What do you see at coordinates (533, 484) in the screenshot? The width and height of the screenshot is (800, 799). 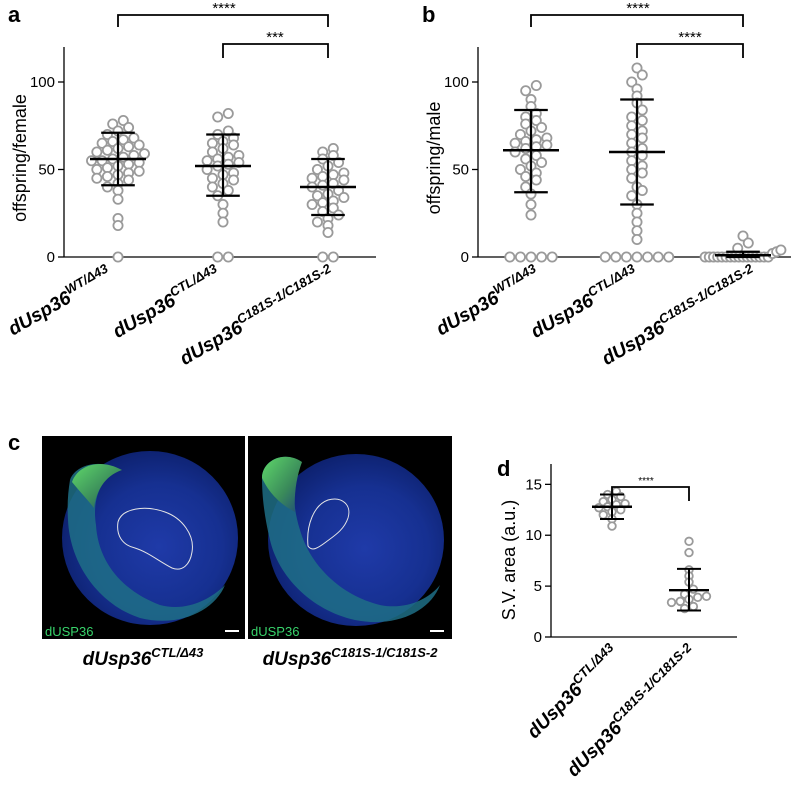 I see `panel-d-y-tick-label: 15` at bounding box center [533, 484].